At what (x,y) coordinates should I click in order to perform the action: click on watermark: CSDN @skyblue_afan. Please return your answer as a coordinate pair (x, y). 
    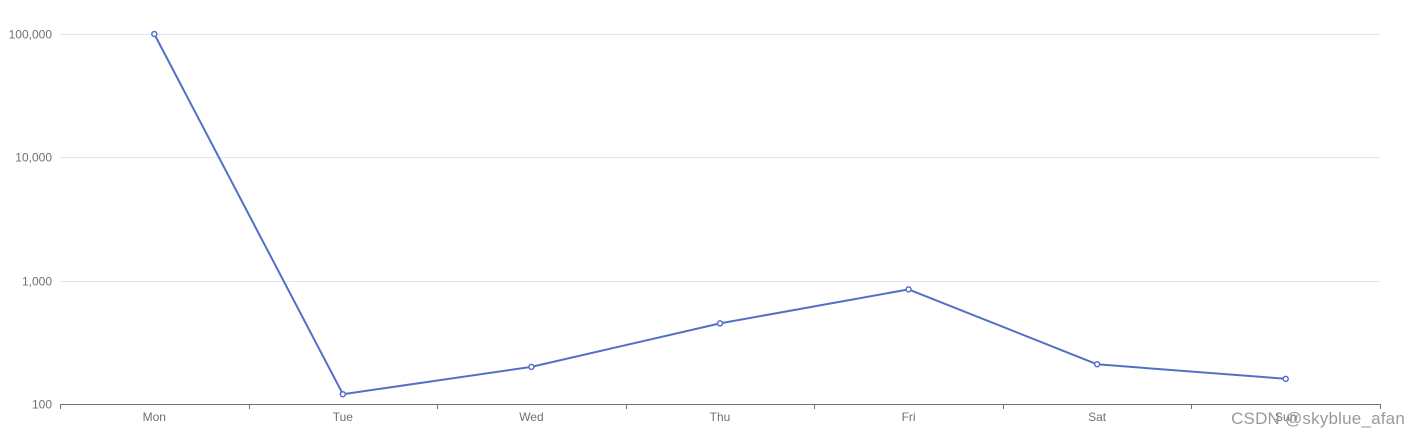
    Looking at the image, I should click on (1318, 418).